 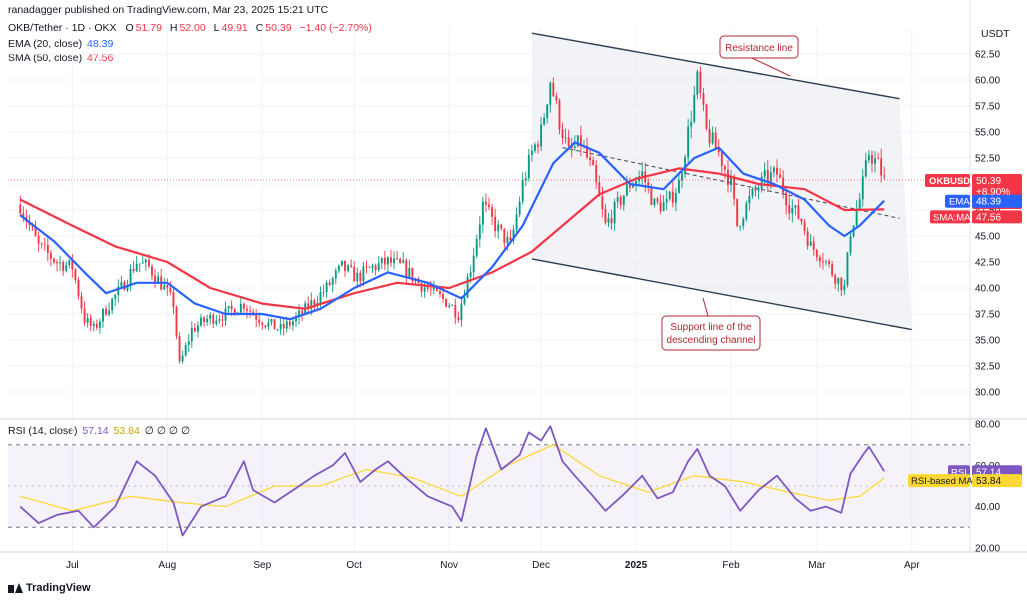 I want to click on ohlc-c-value: 50.39, so click(x=278, y=28).